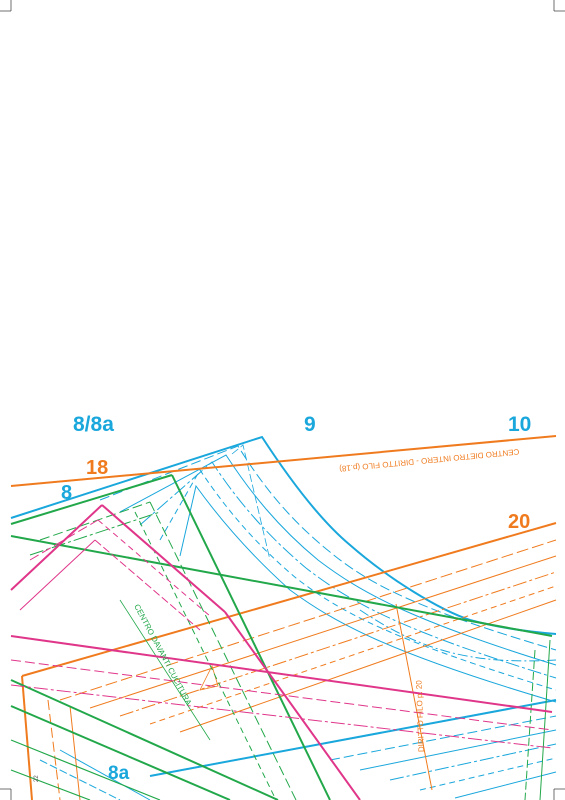 This screenshot has height=800, width=565. I want to click on size-label-9: 9, so click(310, 424).